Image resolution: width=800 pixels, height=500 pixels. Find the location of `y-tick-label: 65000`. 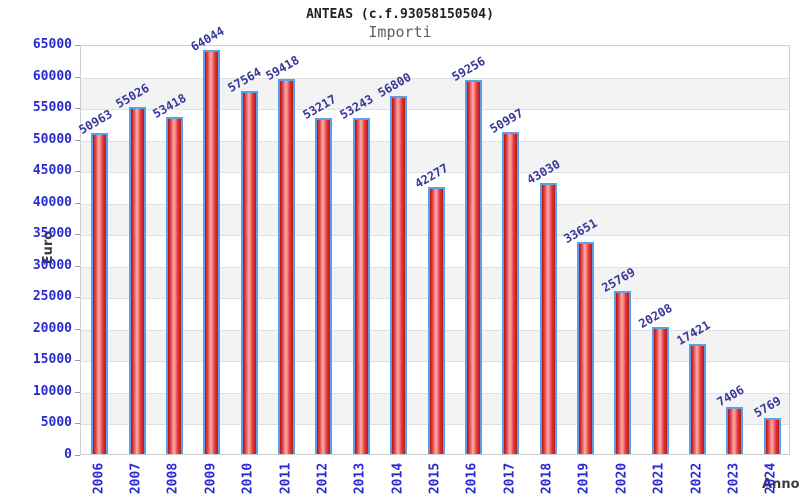

y-tick-label: 65000 is located at coordinates (52, 44).